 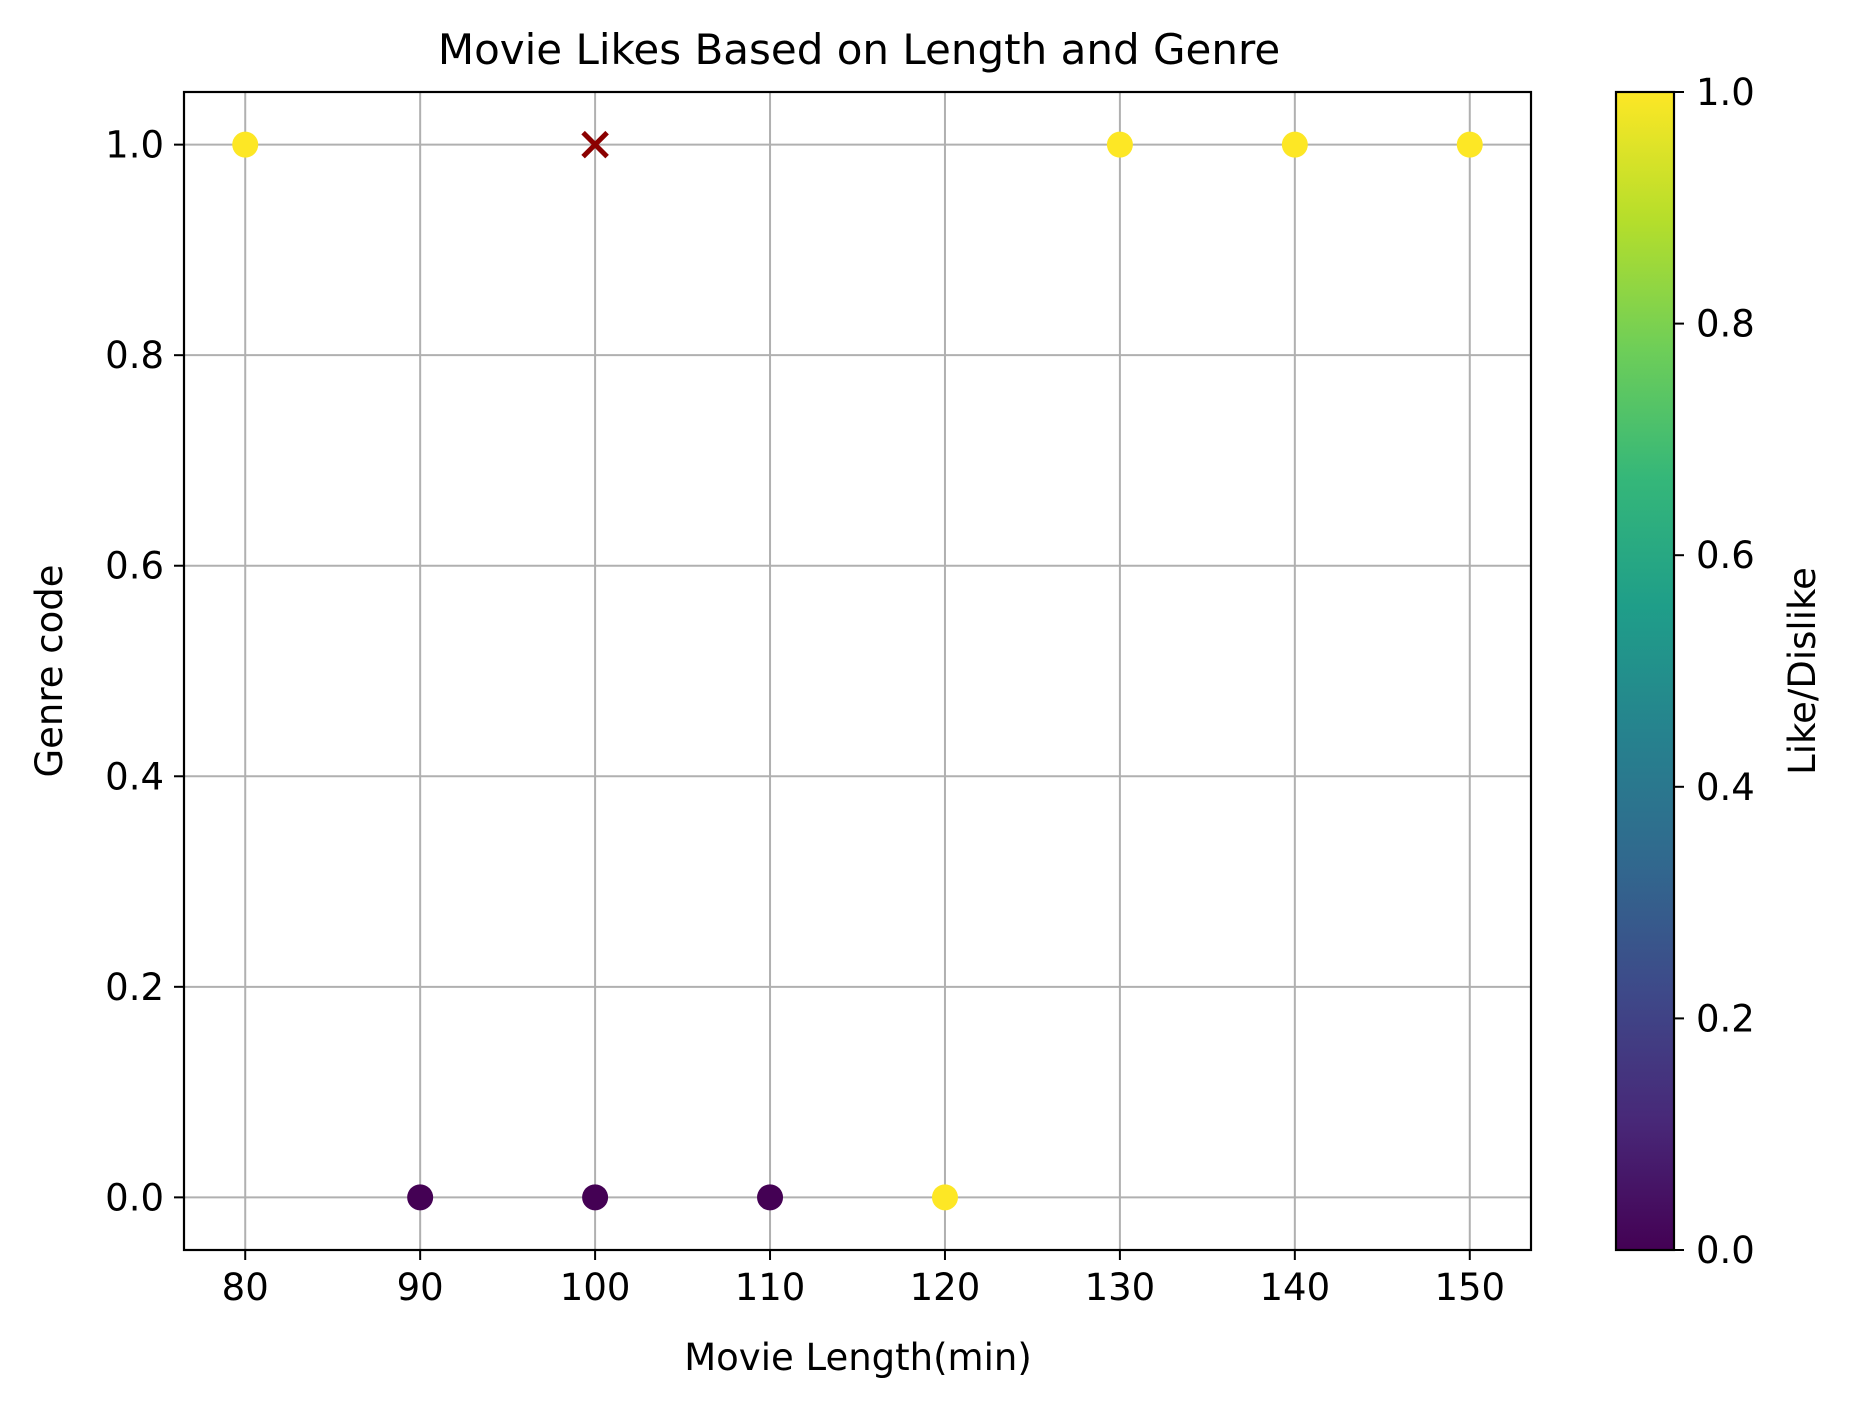 I want to click on x-tick-label: 150, so click(x=1469, y=1287).